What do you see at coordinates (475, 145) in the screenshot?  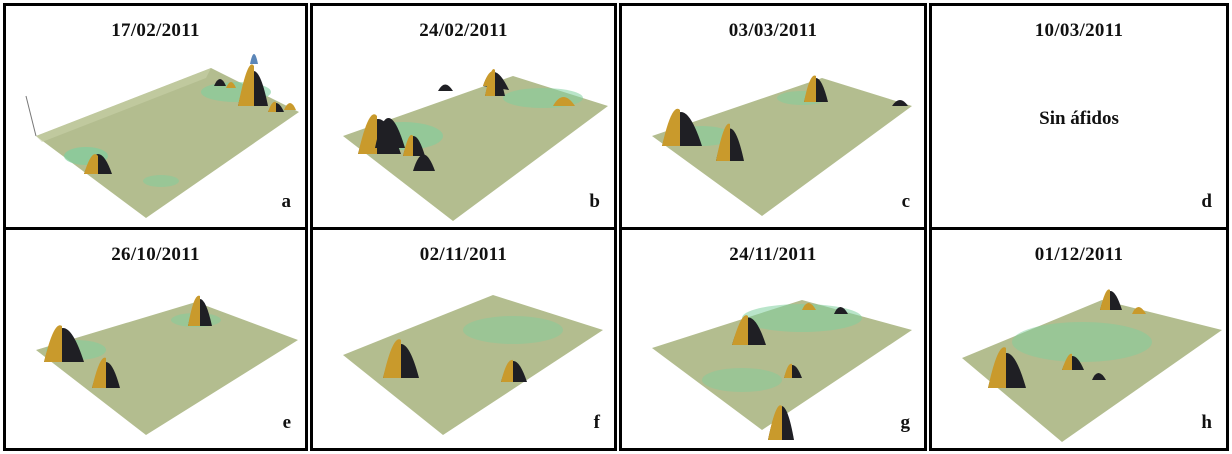 I see `surface-plot-b` at bounding box center [475, 145].